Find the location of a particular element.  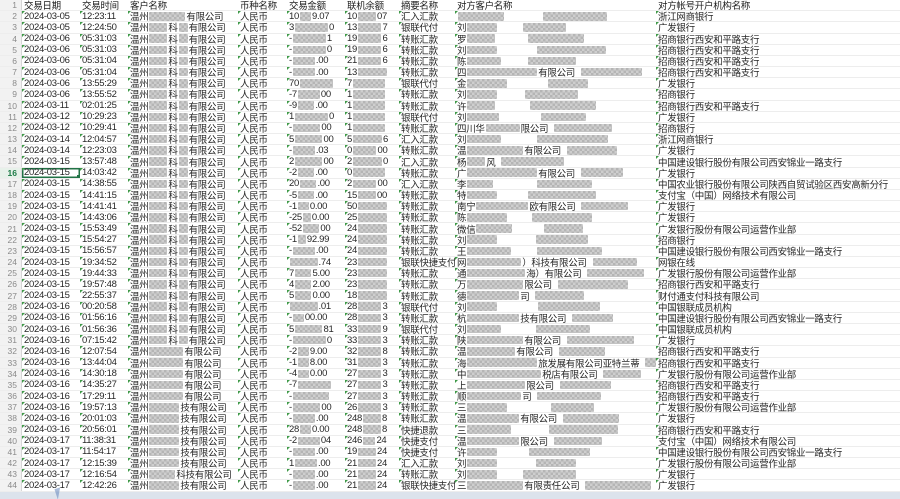

cell-amount: .74 is located at coordinates (316, 261).